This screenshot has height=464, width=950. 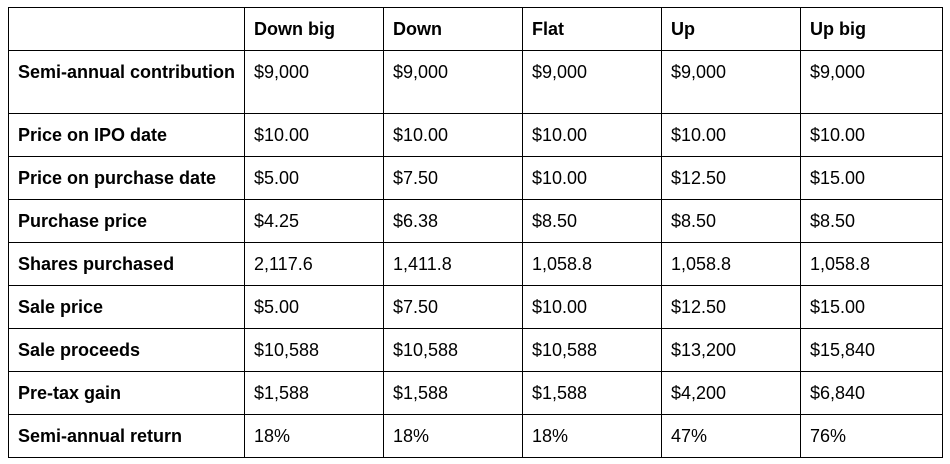 I want to click on table-cell: 47%, so click(x=731, y=436).